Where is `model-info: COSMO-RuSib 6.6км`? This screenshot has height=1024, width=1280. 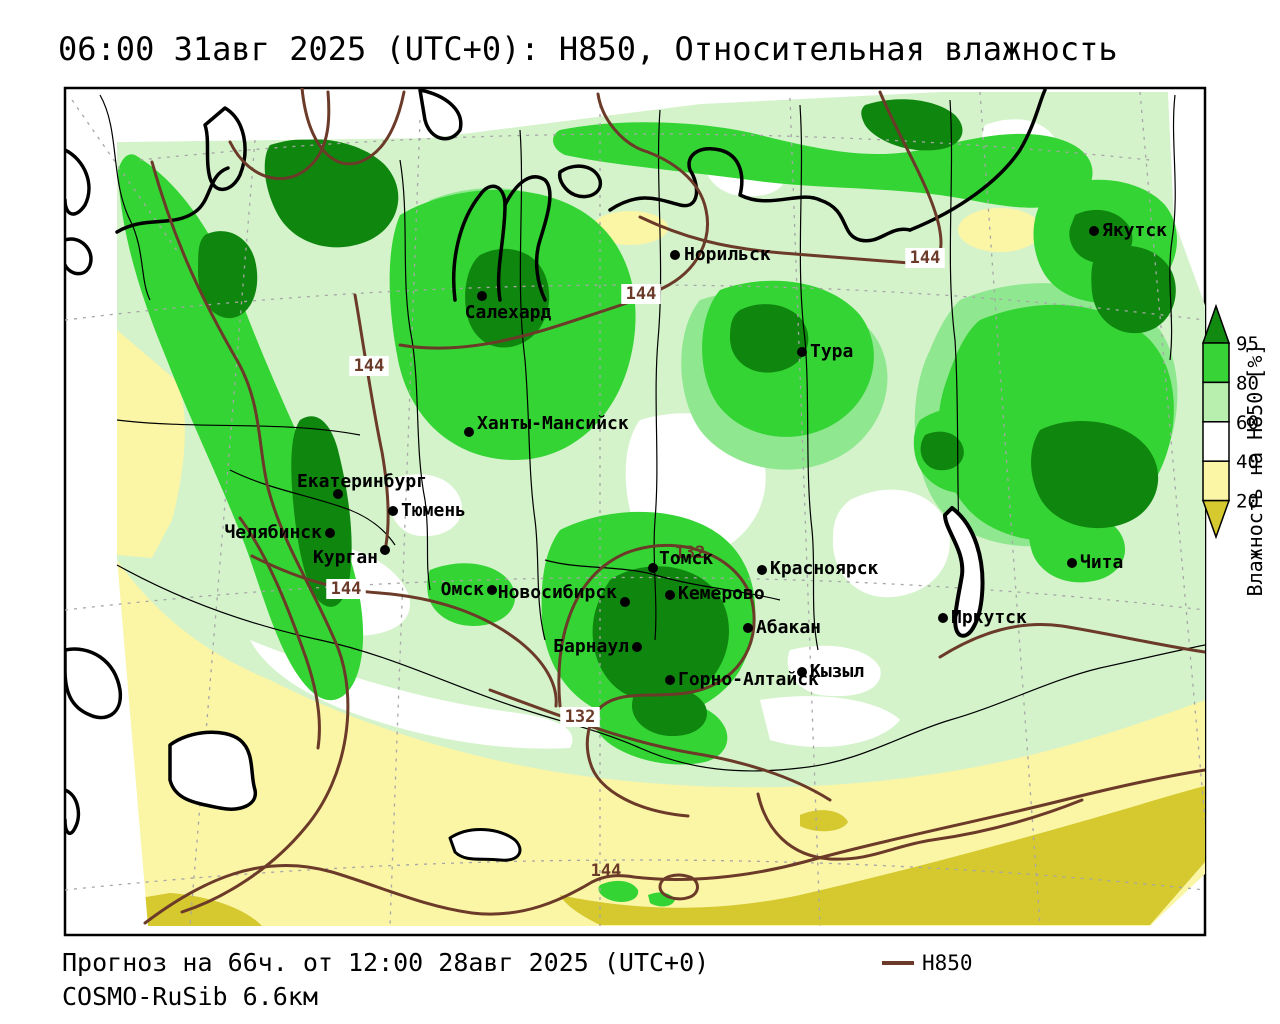 model-info: COSMO-RuSib 6.6км is located at coordinates (190, 996).